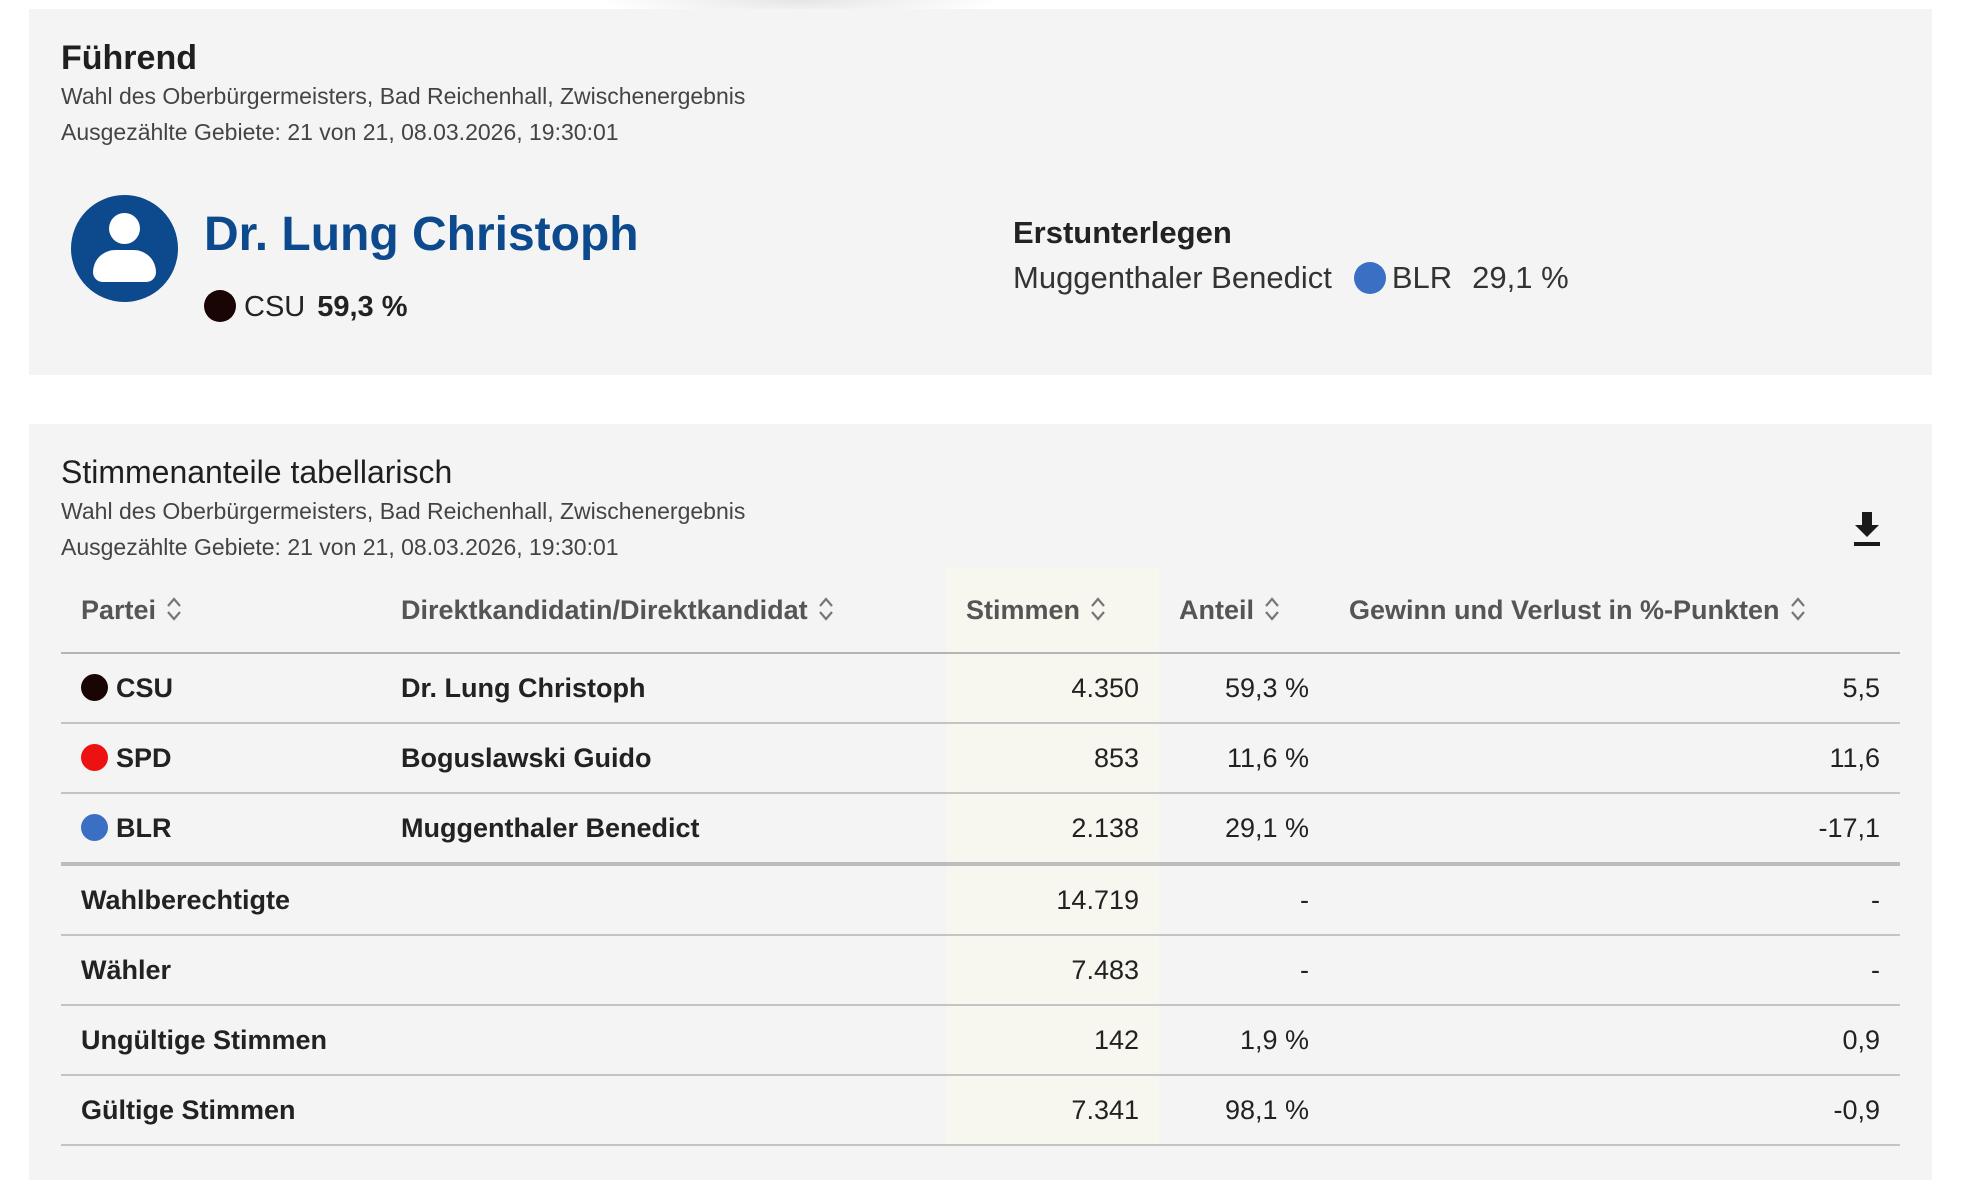 The height and width of the screenshot is (1203, 1964). Describe the element at coordinates (144, 827) in the screenshot. I see `party-name: BLR` at that location.